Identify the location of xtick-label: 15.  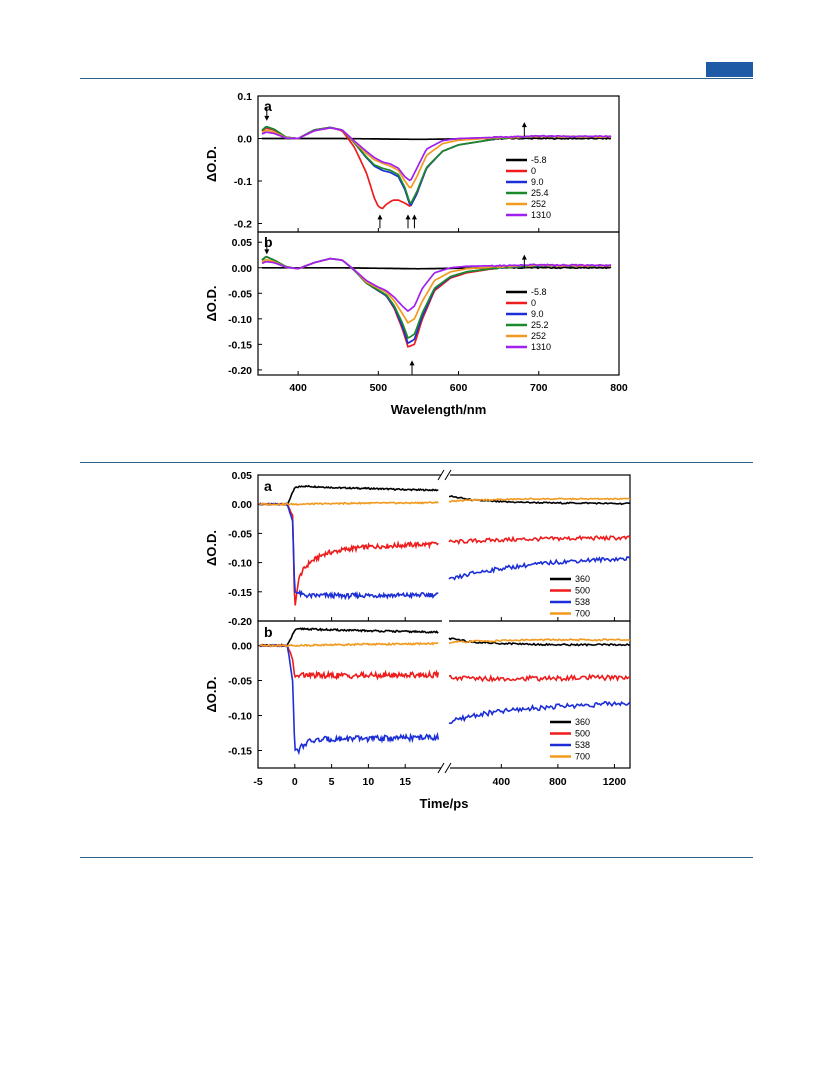
(405, 782).